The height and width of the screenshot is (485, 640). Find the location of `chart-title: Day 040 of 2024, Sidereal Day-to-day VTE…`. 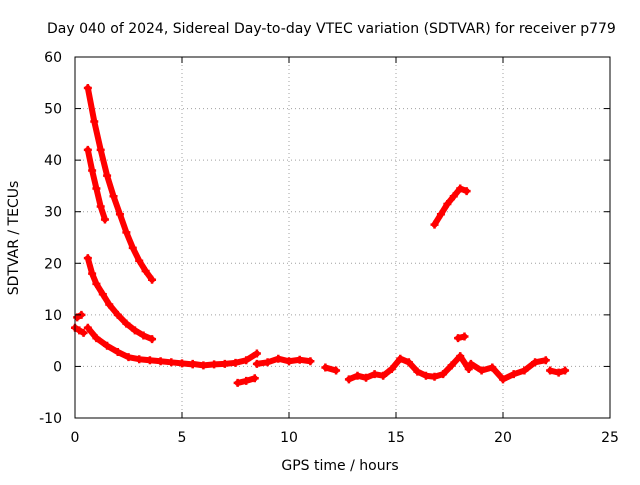

chart-title: Day 040 of 2024, Sidereal Day-to-day VTE… is located at coordinates (331, 29).